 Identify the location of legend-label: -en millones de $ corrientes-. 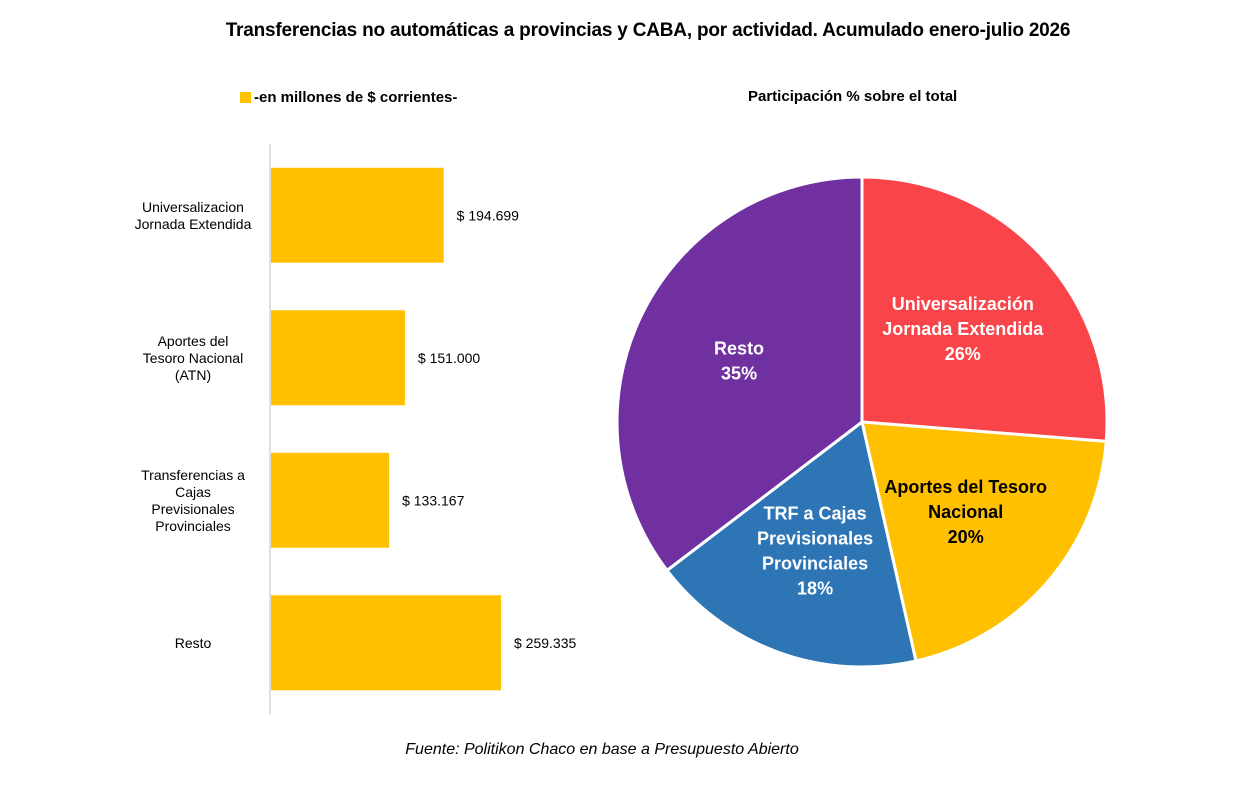
(356, 97).